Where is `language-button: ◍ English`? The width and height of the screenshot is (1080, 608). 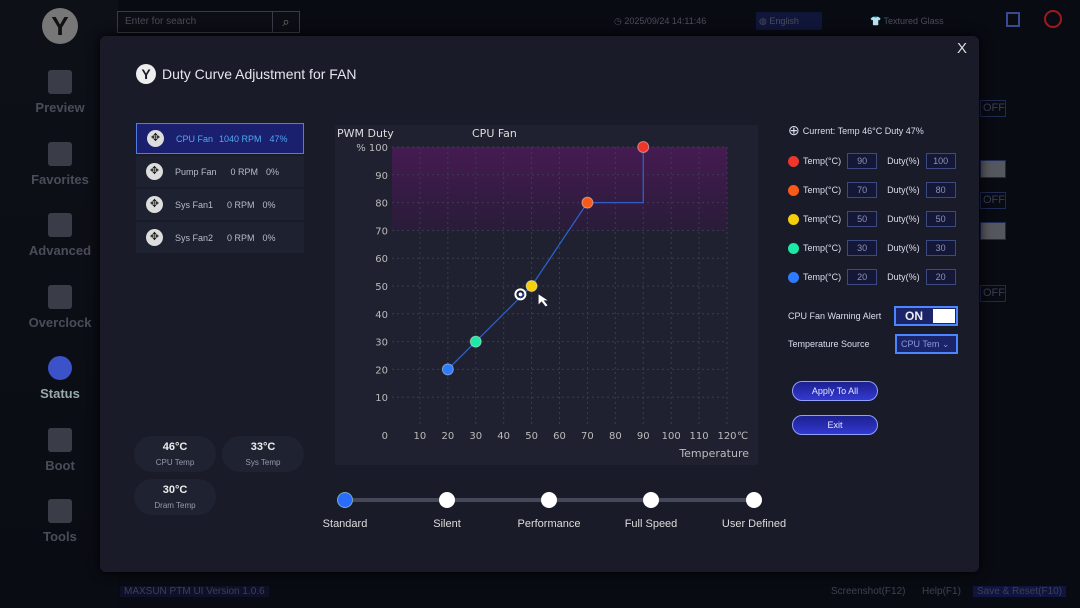 language-button: ◍ English is located at coordinates (789, 21).